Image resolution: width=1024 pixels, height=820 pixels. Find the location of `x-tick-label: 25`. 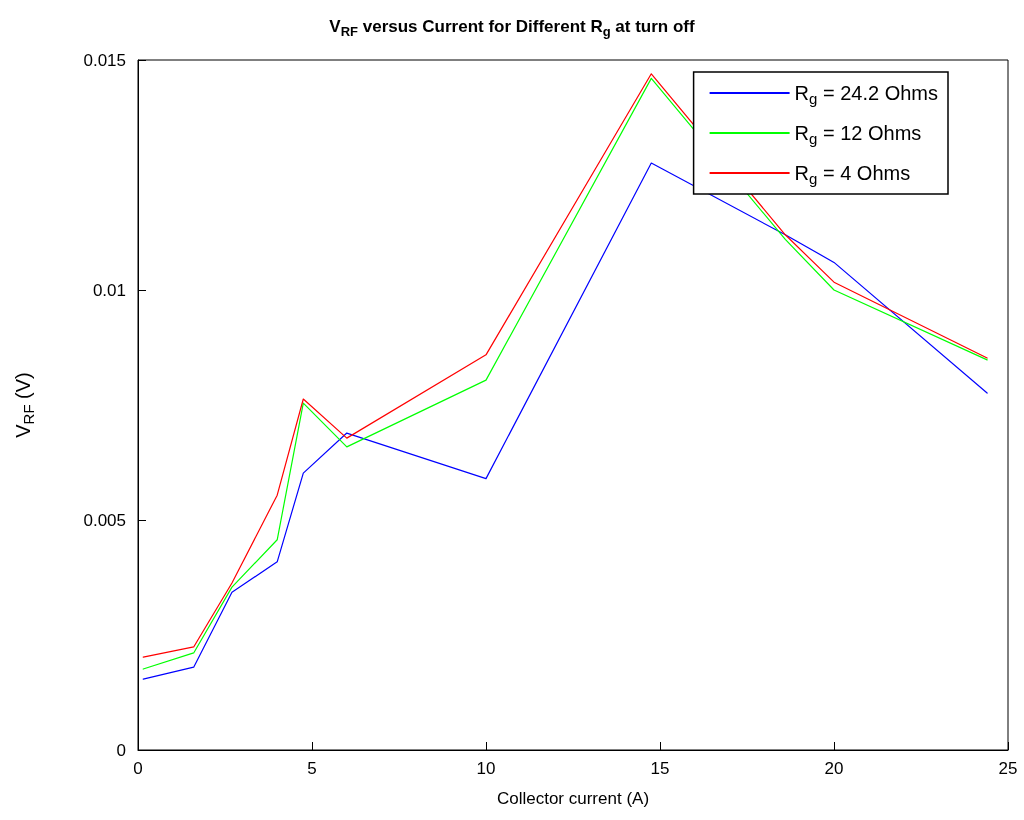

x-tick-label: 25 is located at coordinates (1008, 768).